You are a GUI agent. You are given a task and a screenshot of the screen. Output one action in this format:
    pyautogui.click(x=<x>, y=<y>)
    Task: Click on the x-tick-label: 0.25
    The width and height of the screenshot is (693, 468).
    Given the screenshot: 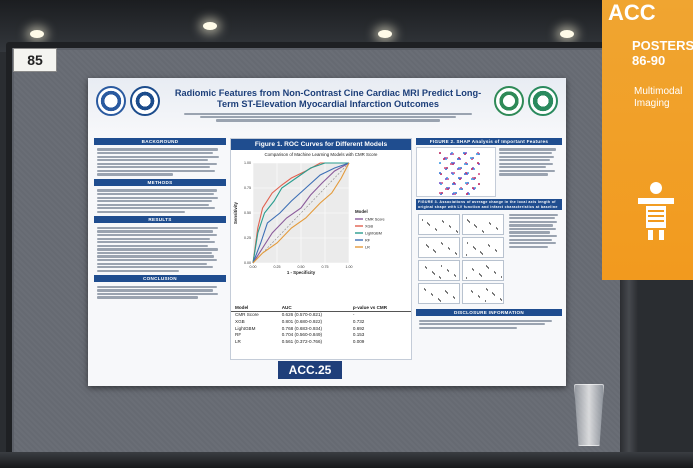 What is the action you would take?
    pyautogui.click(x=277, y=267)
    